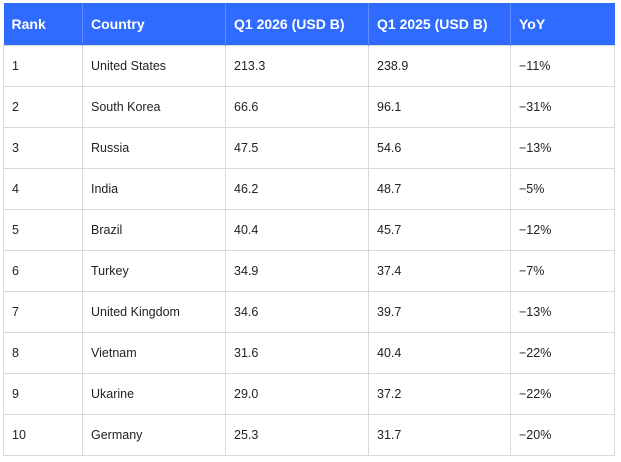  Describe the element at coordinates (154, 271) in the screenshot. I see `cell-country: Turkey` at that location.